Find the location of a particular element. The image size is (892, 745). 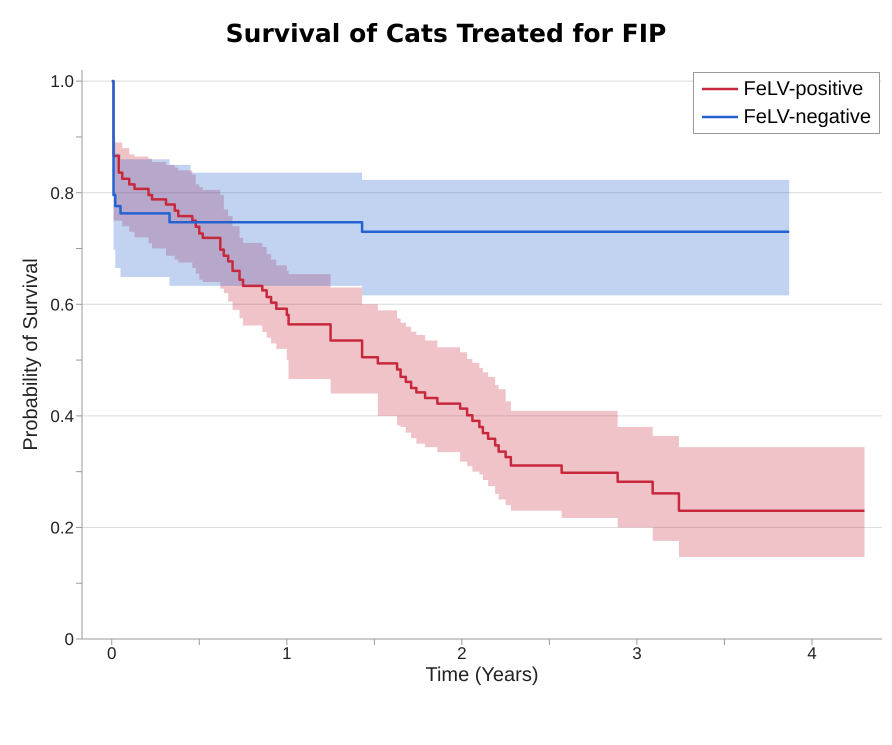

x-tick-label: 3 is located at coordinates (637, 654).